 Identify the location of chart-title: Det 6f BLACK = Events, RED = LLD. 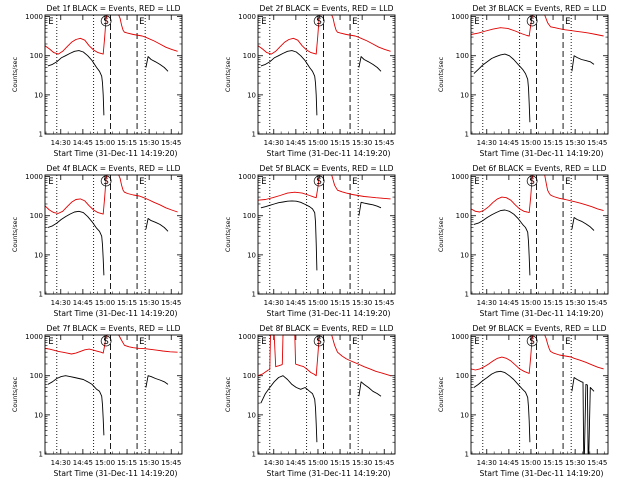
(540, 168).